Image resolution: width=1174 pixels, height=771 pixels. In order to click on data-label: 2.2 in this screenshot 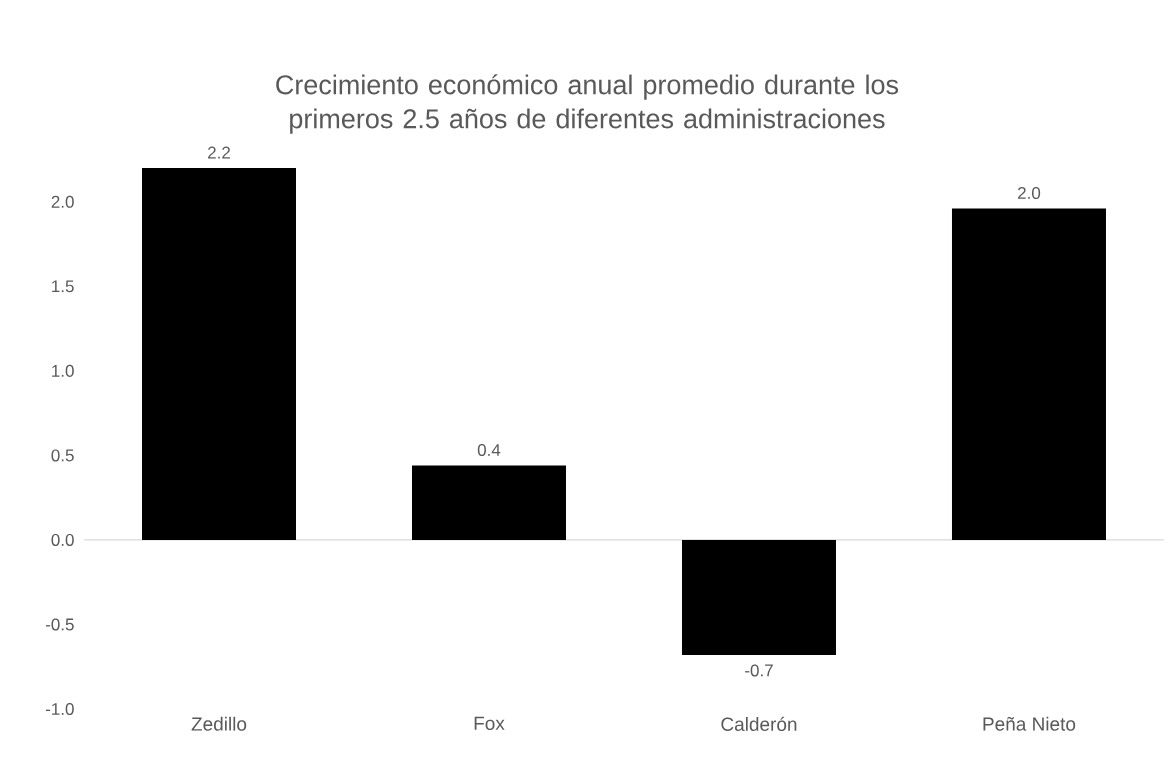, I will do `click(219, 152)`.